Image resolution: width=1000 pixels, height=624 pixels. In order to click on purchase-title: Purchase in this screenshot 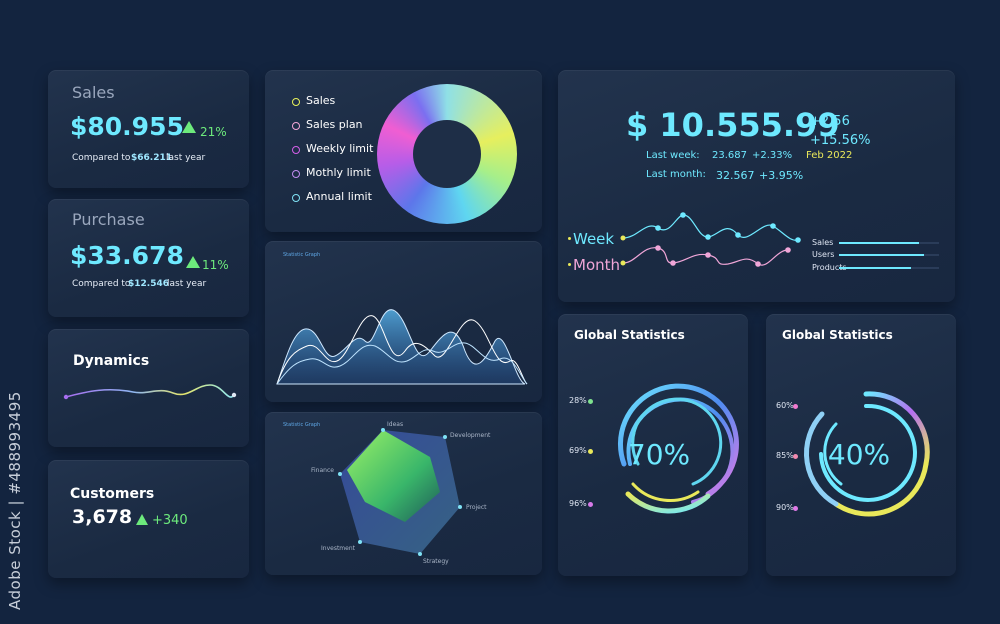, I will do `click(108, 219)`.